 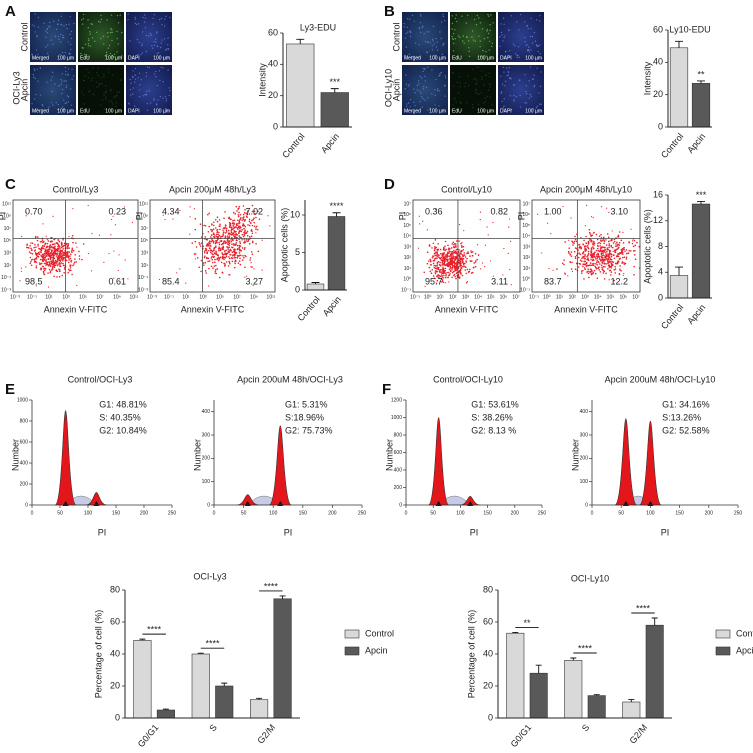 What do you see at coordinates (315, 283) in the screenshot?
I see `error-bar` at bounding box center [315, 283].